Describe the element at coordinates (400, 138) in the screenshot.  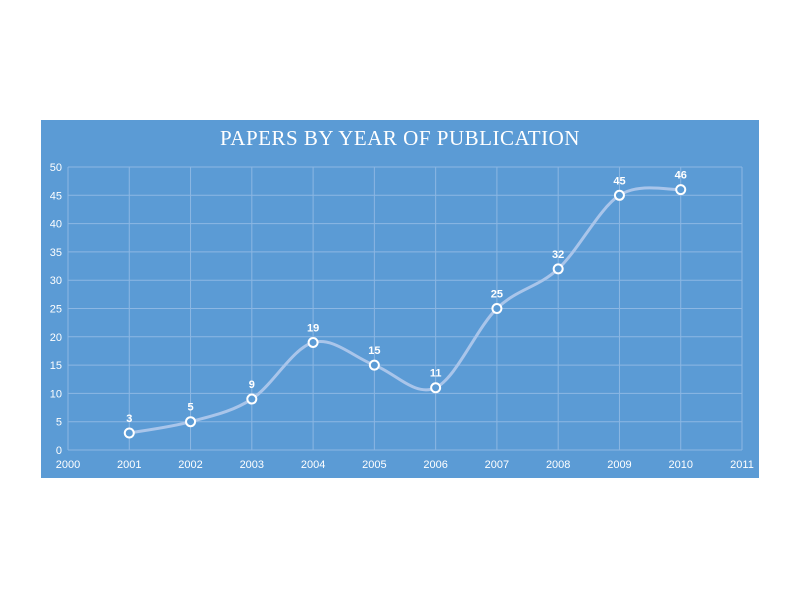
I see `chart-title: PAPERS BY YEAR OF PUBLICATION` at that location.